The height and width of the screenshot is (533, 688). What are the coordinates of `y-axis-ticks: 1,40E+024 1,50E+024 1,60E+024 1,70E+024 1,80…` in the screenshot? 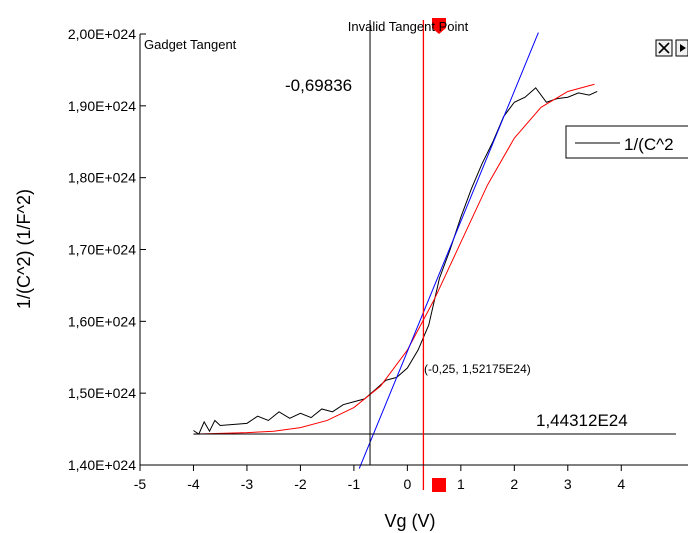 It's located at (107, 249).